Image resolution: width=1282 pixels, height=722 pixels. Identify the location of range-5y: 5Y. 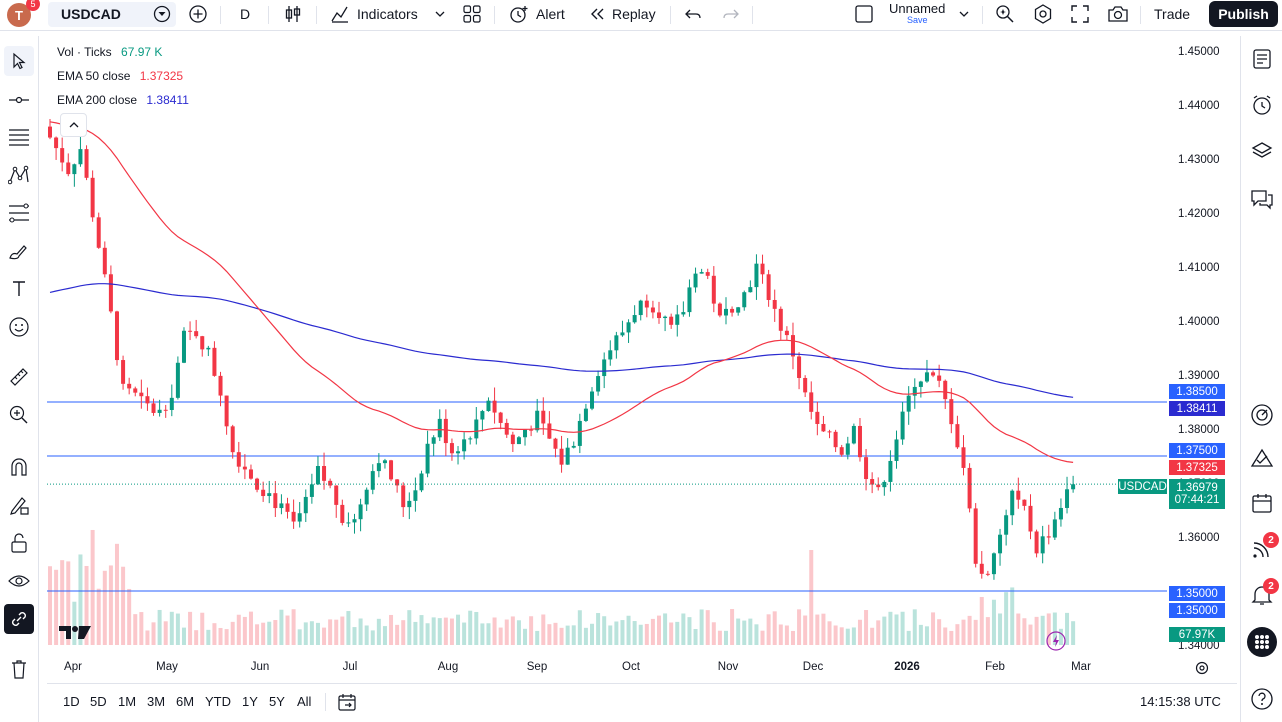
(277, 701).